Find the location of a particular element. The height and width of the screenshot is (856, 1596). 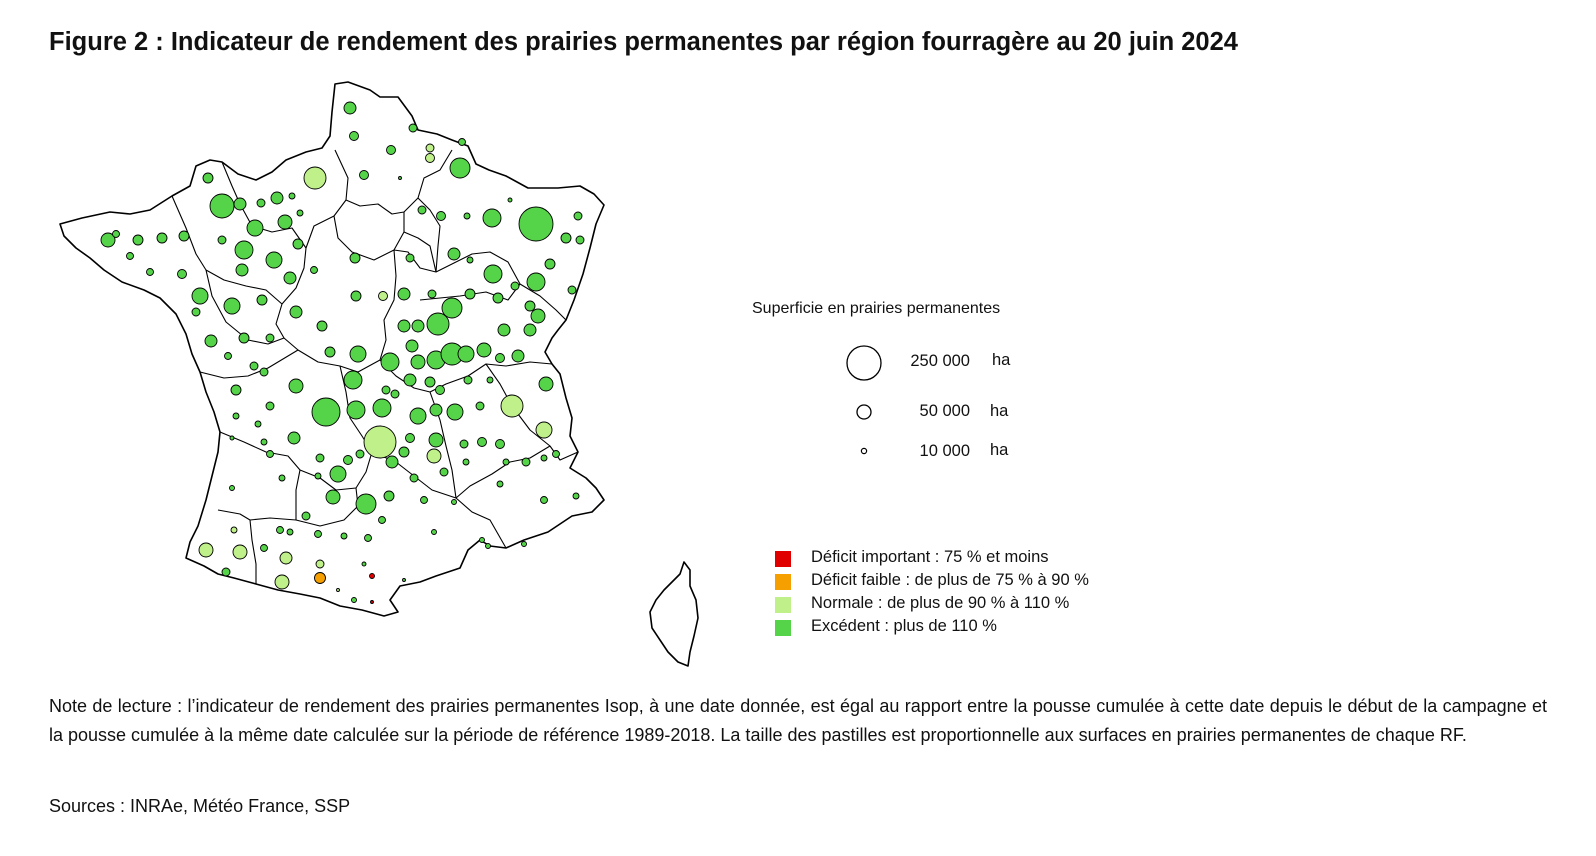

sources: Sources : INRAe, Météo France, SSP is located at coordinates (200, 806).